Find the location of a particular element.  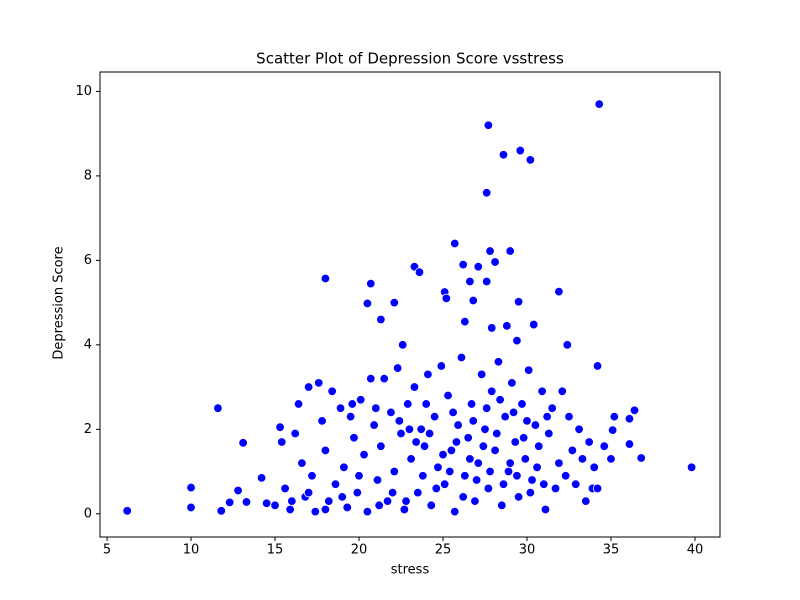

x-tick-label: 35 is located at coordinates (611, 550).